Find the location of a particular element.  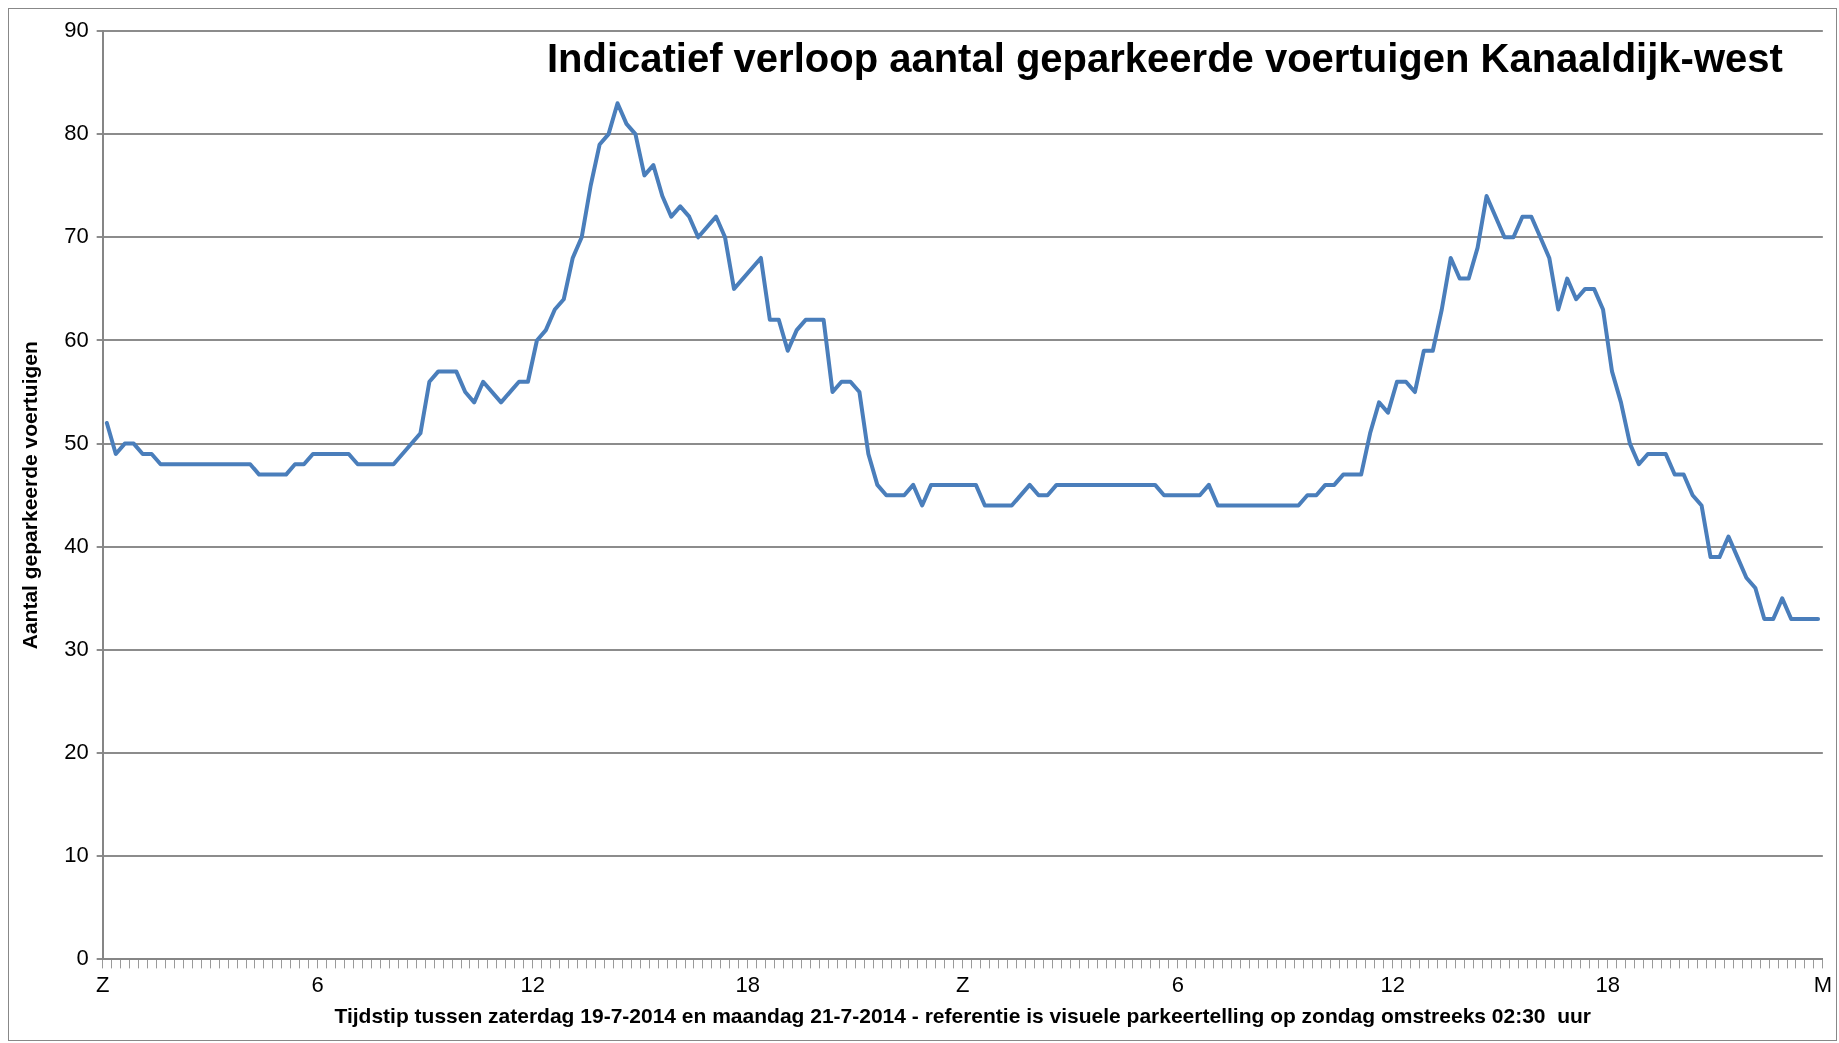

y-tick-label: 50 is located at coordinates (76, 442).